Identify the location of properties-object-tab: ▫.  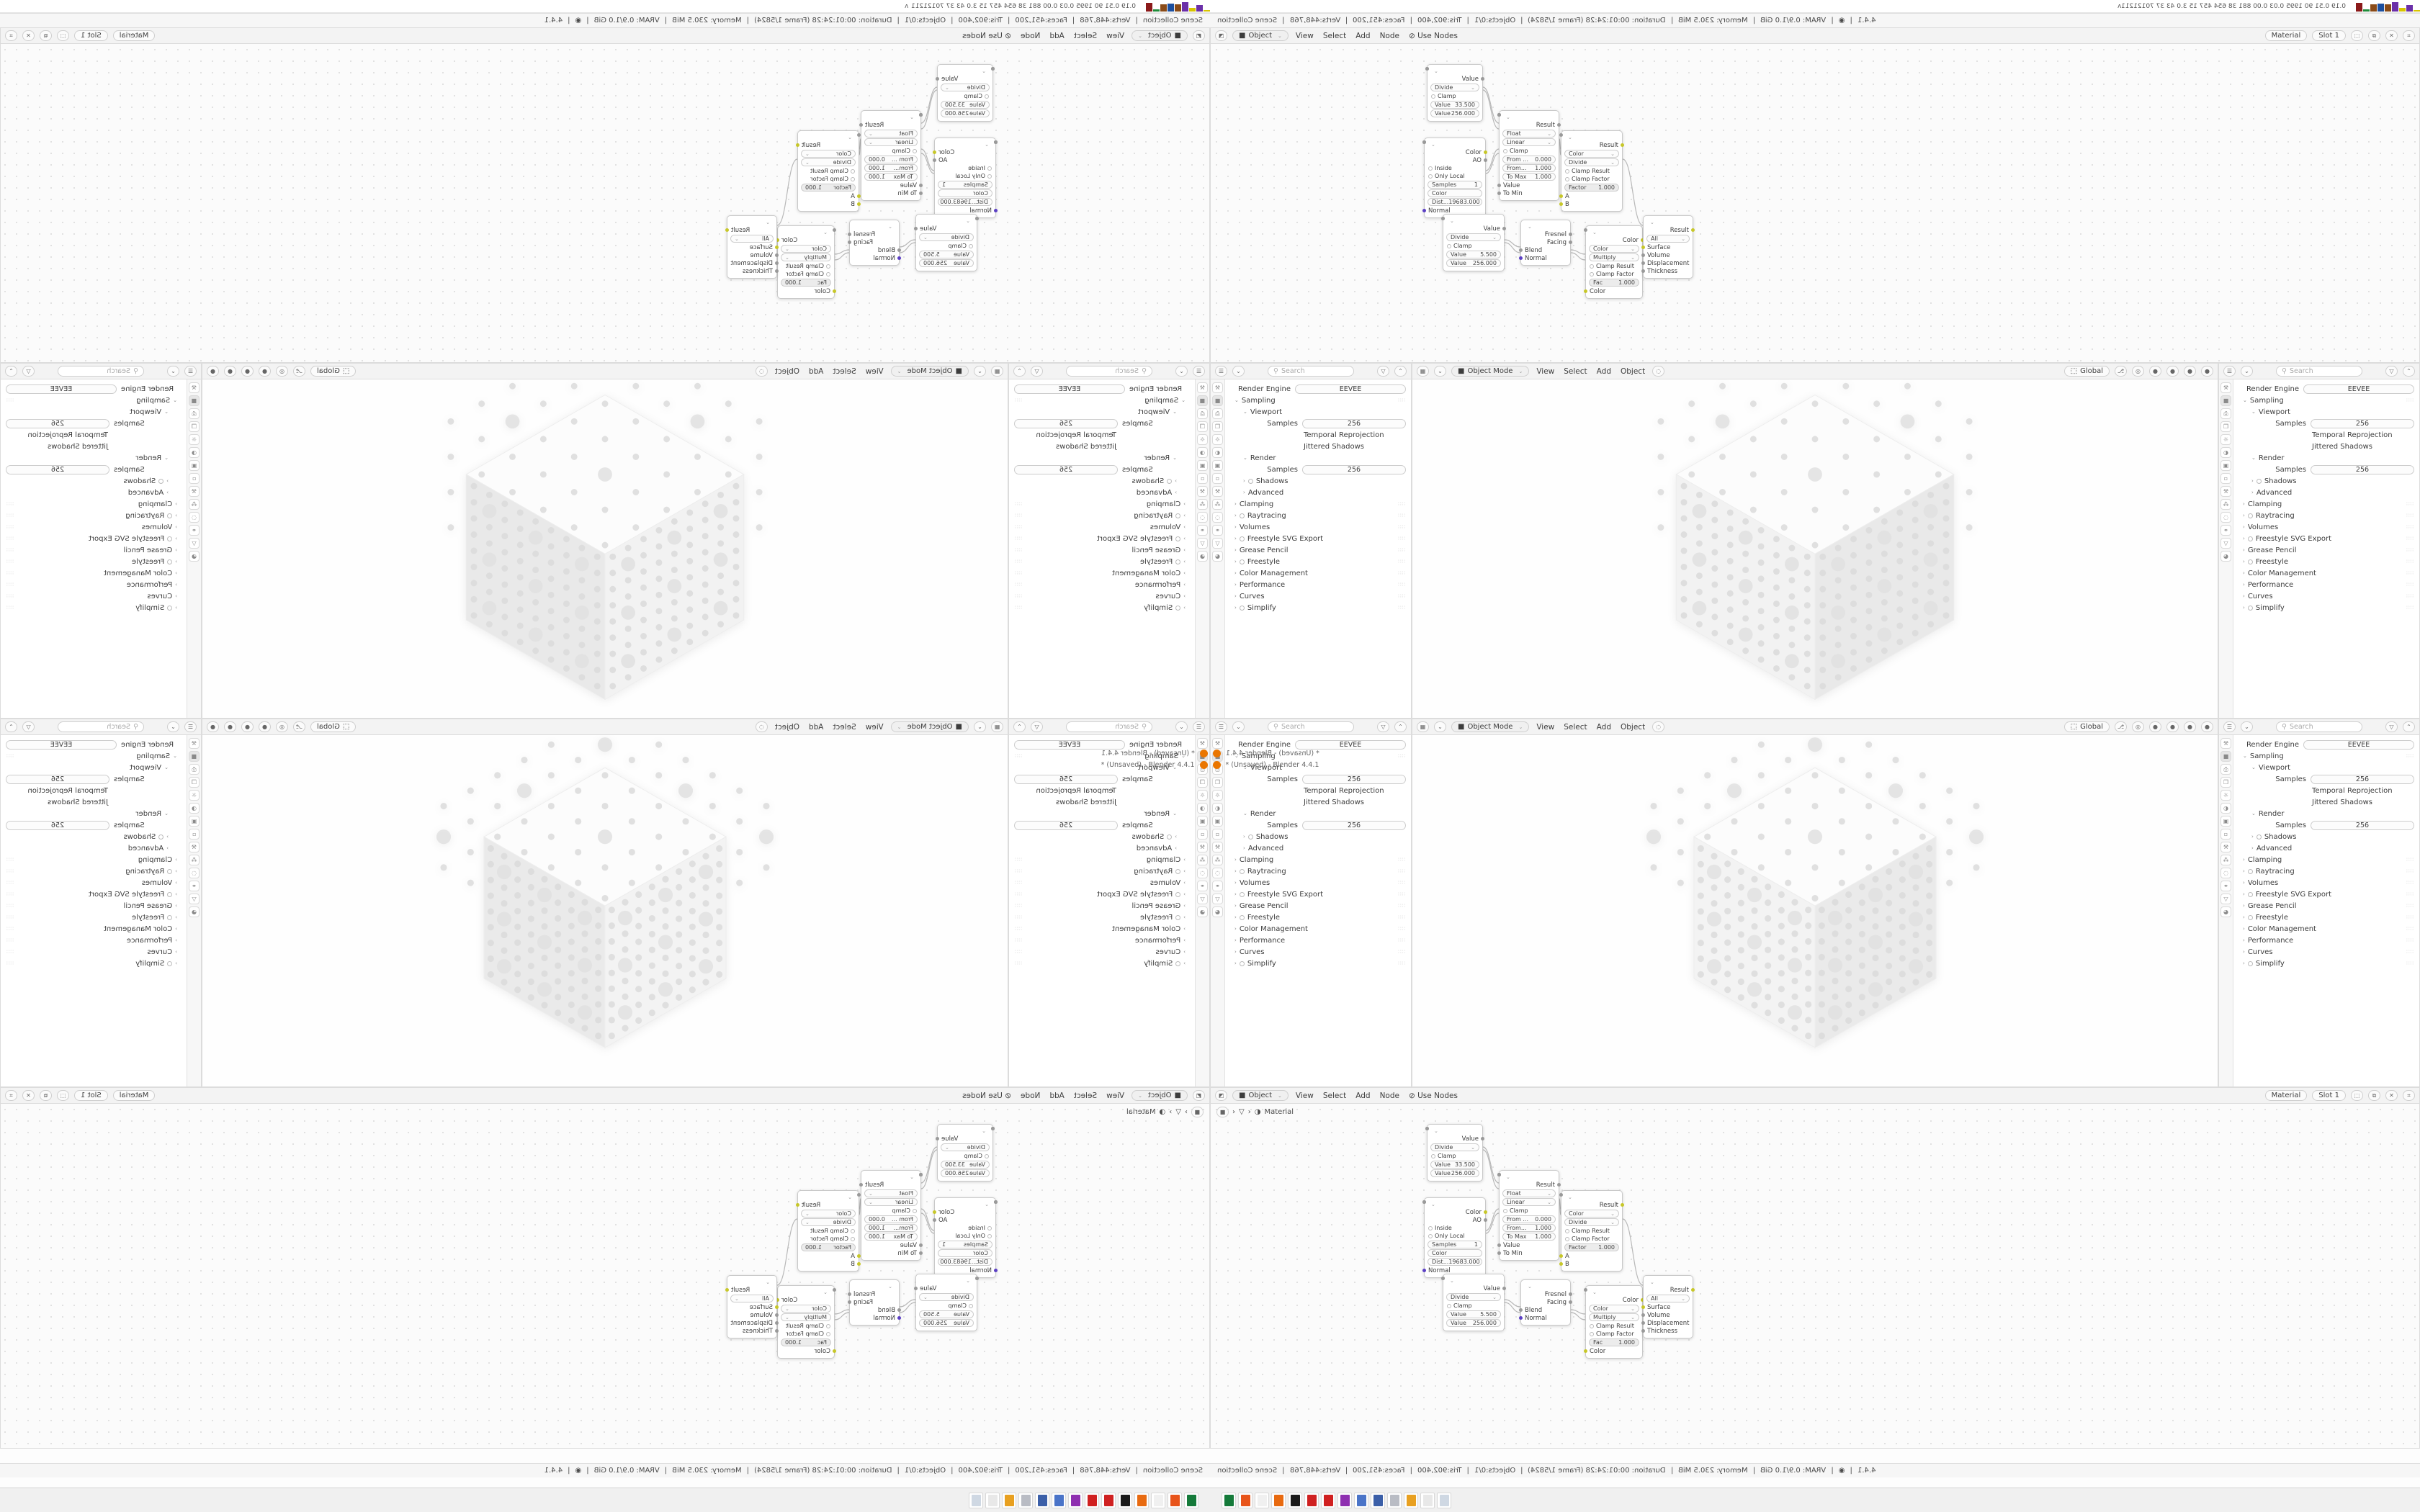
(1202, 478).